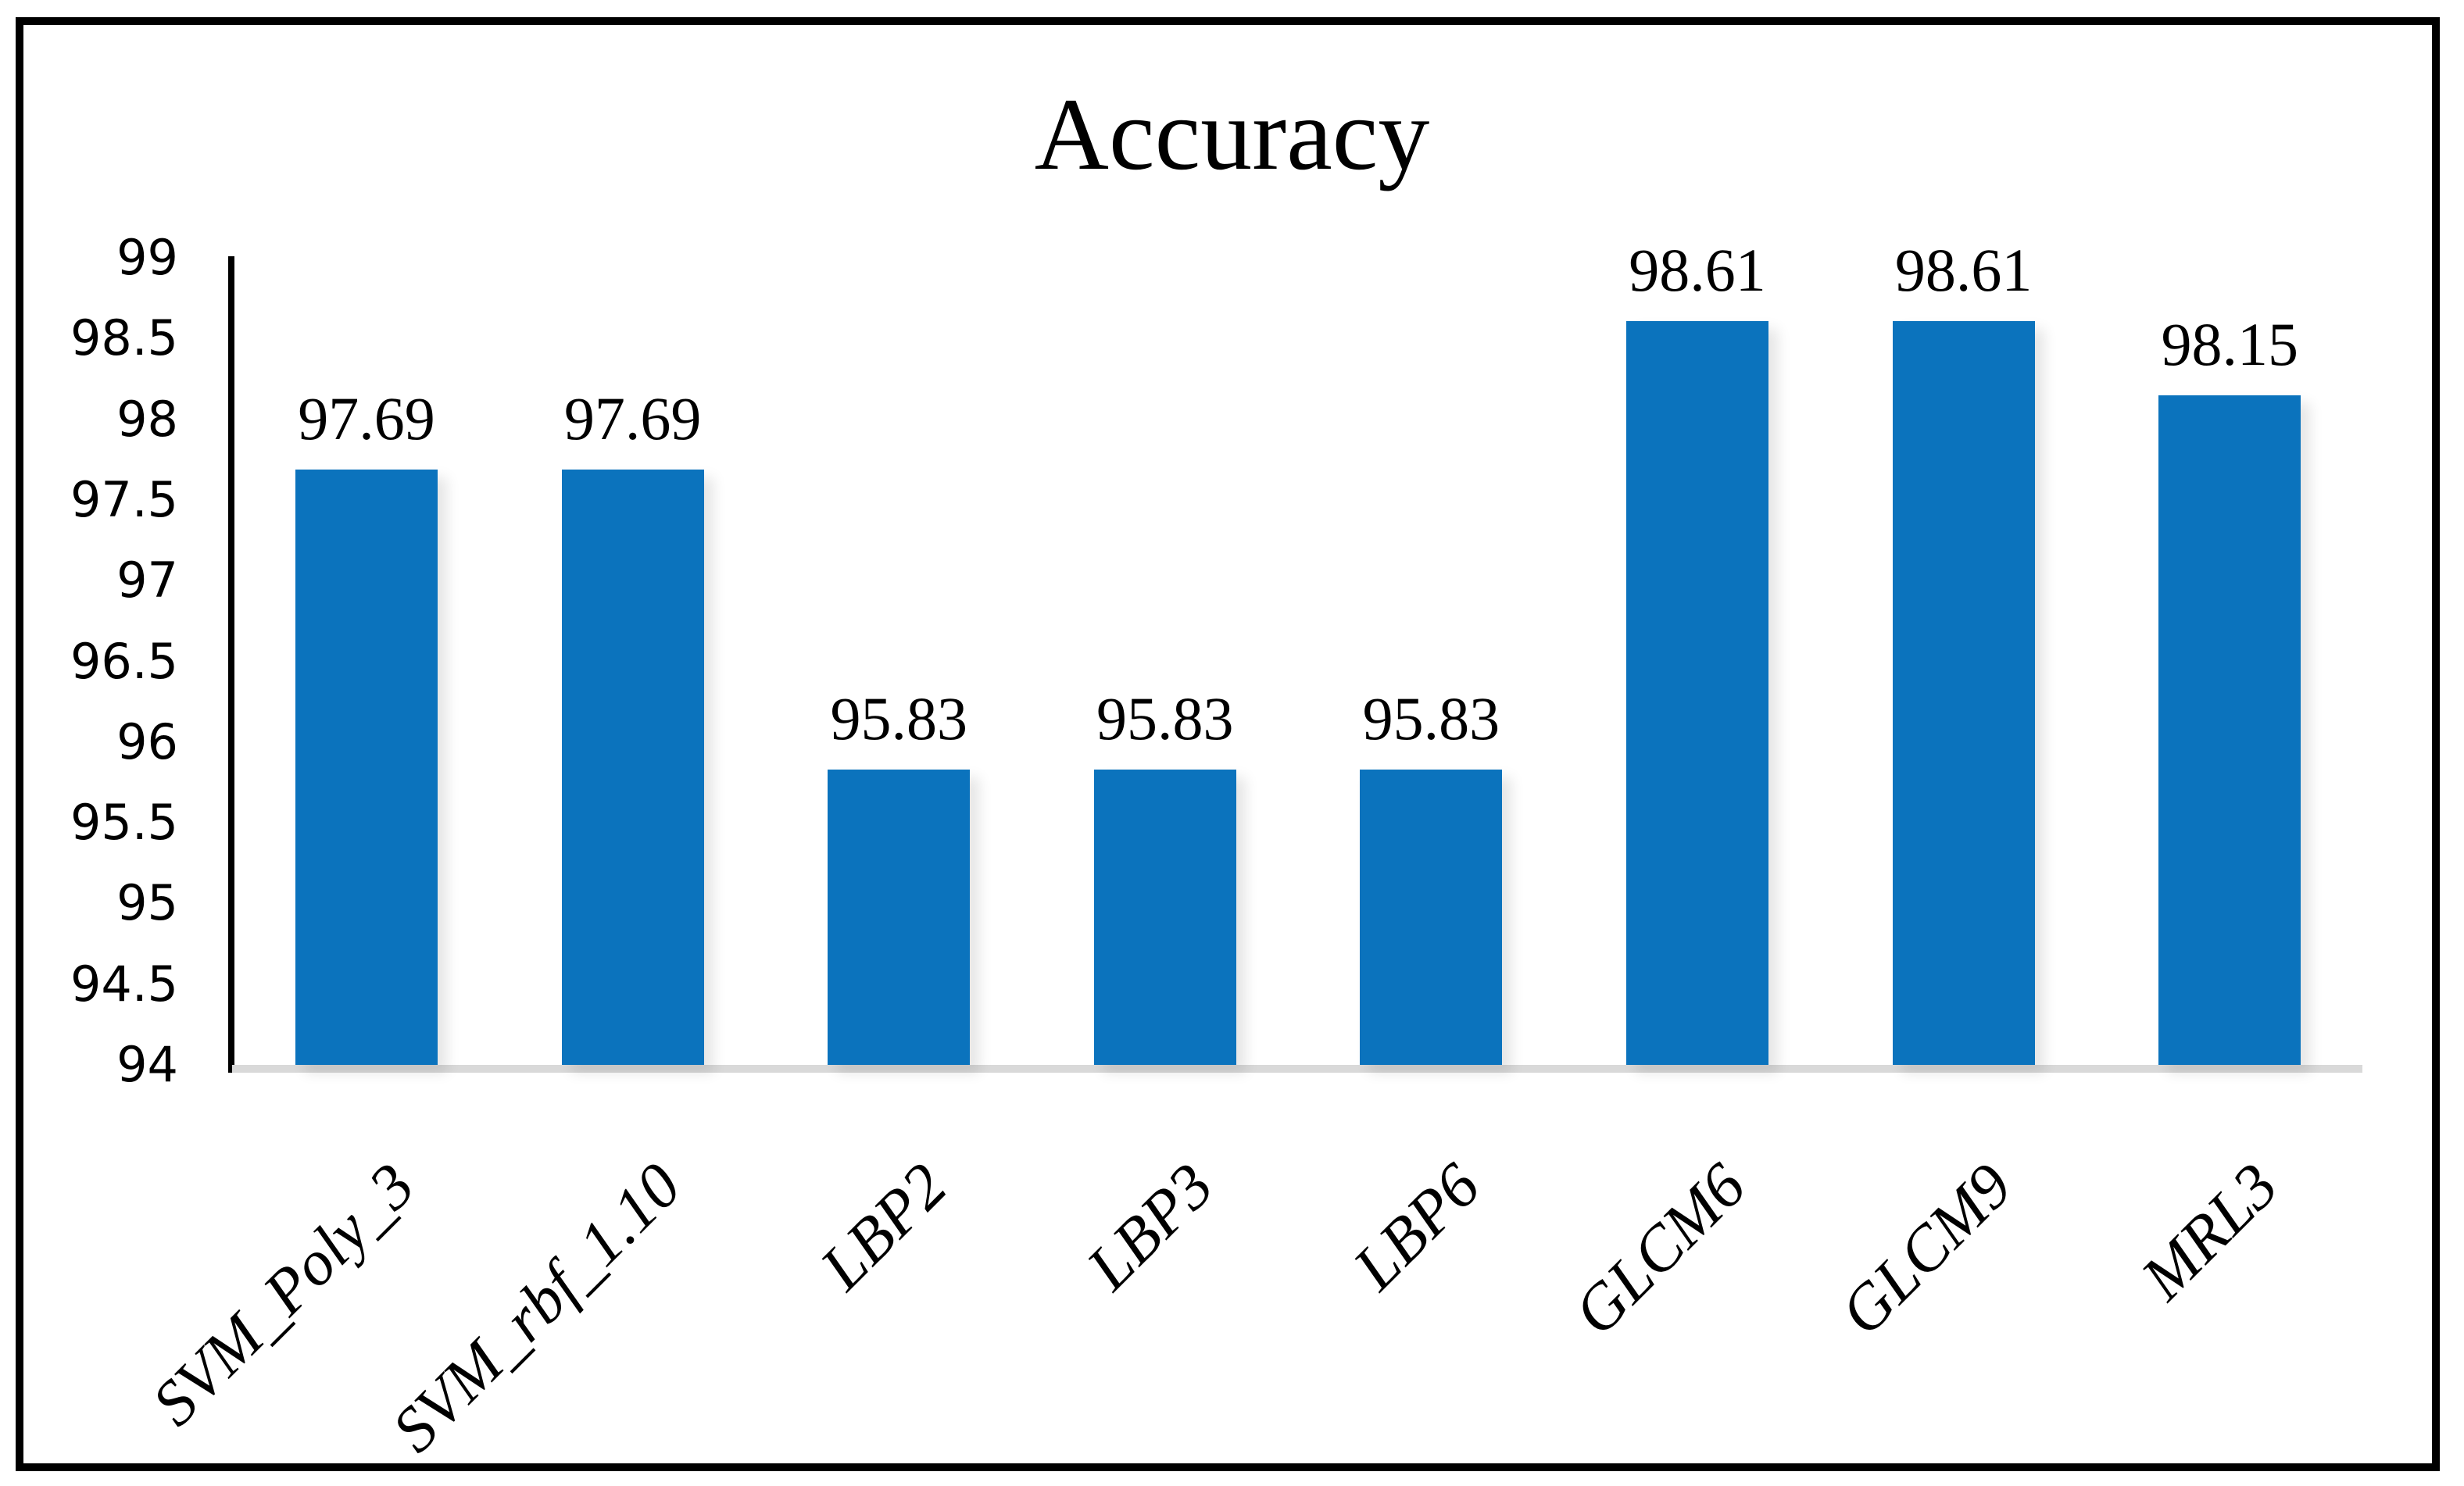 This screenshot has width=2464, height=1486. What do you see at coordinates (2229, 343) in the screenshot?
I see `bar-value-label: 98.15` at bounding box center [2229, 343].